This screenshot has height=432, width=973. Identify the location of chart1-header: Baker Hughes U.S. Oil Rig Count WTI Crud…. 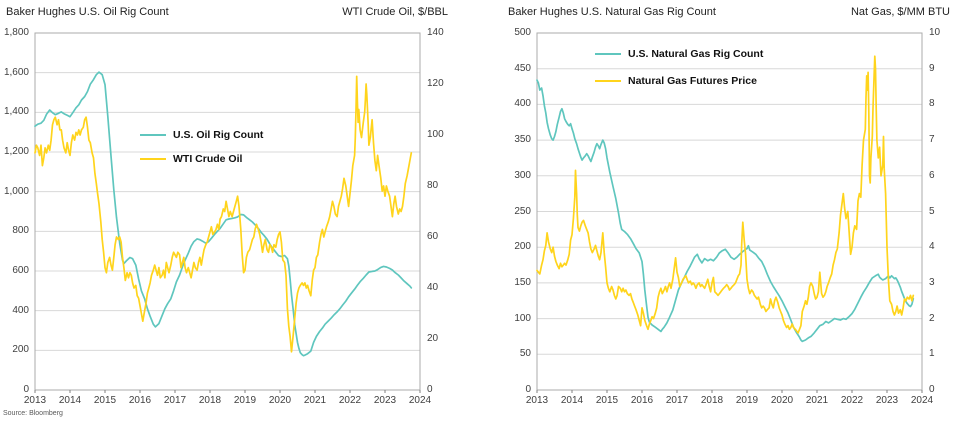
(227, 12).